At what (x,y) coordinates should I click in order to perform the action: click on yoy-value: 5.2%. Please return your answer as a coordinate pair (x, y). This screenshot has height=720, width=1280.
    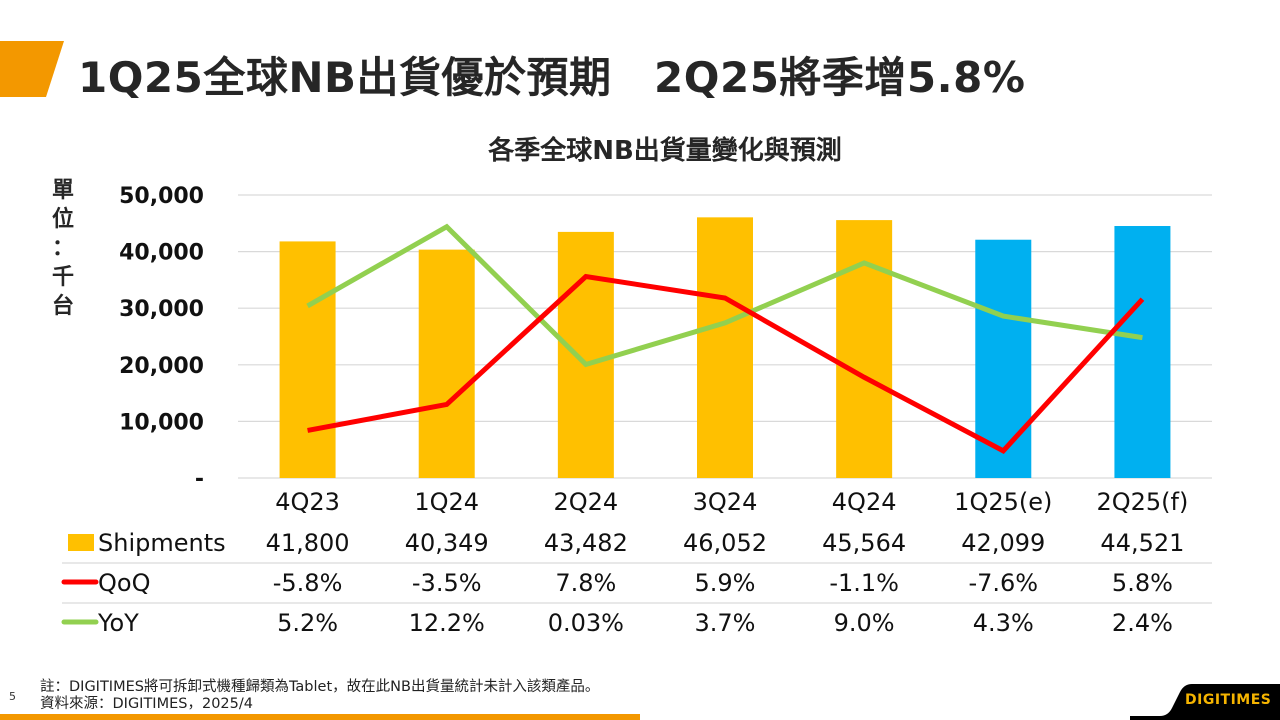
    Looking at the image, I should click on (307, 623).